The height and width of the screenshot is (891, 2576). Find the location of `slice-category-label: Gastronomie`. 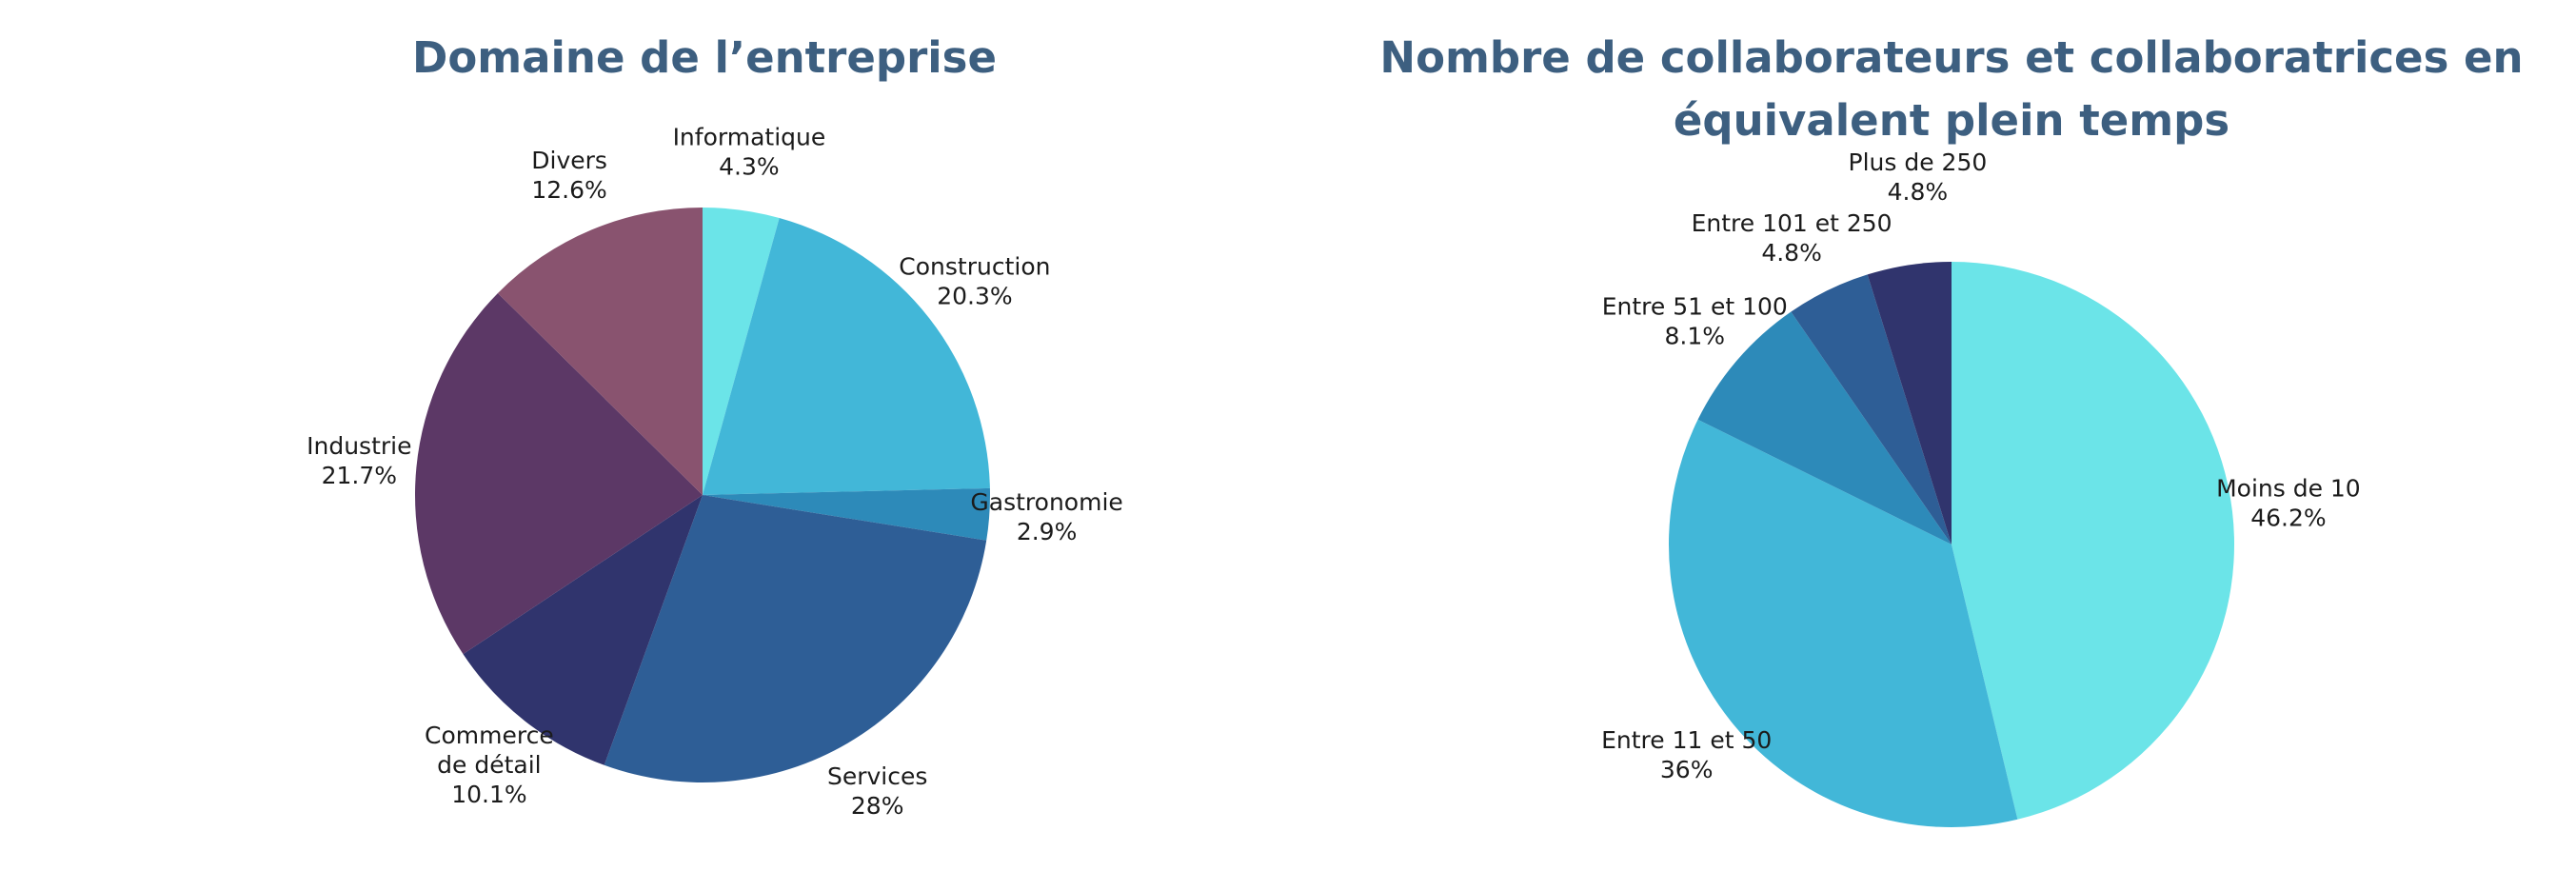

slice-category-label: Gastronomie is located at coordinates (1046, 502).